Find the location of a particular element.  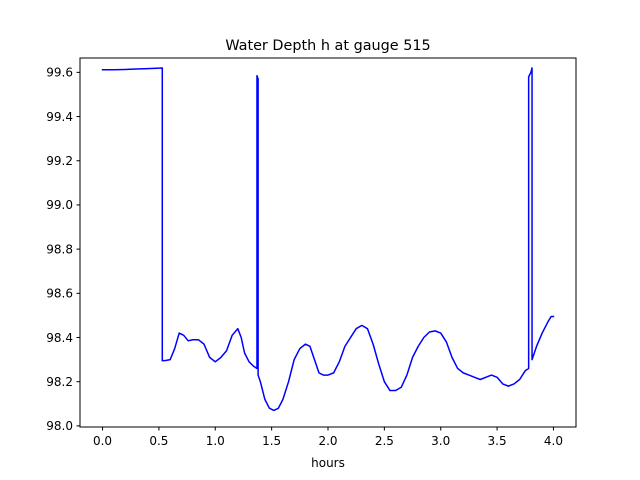

x-tick-label: 2.0 is located at coordinates (327, 441).